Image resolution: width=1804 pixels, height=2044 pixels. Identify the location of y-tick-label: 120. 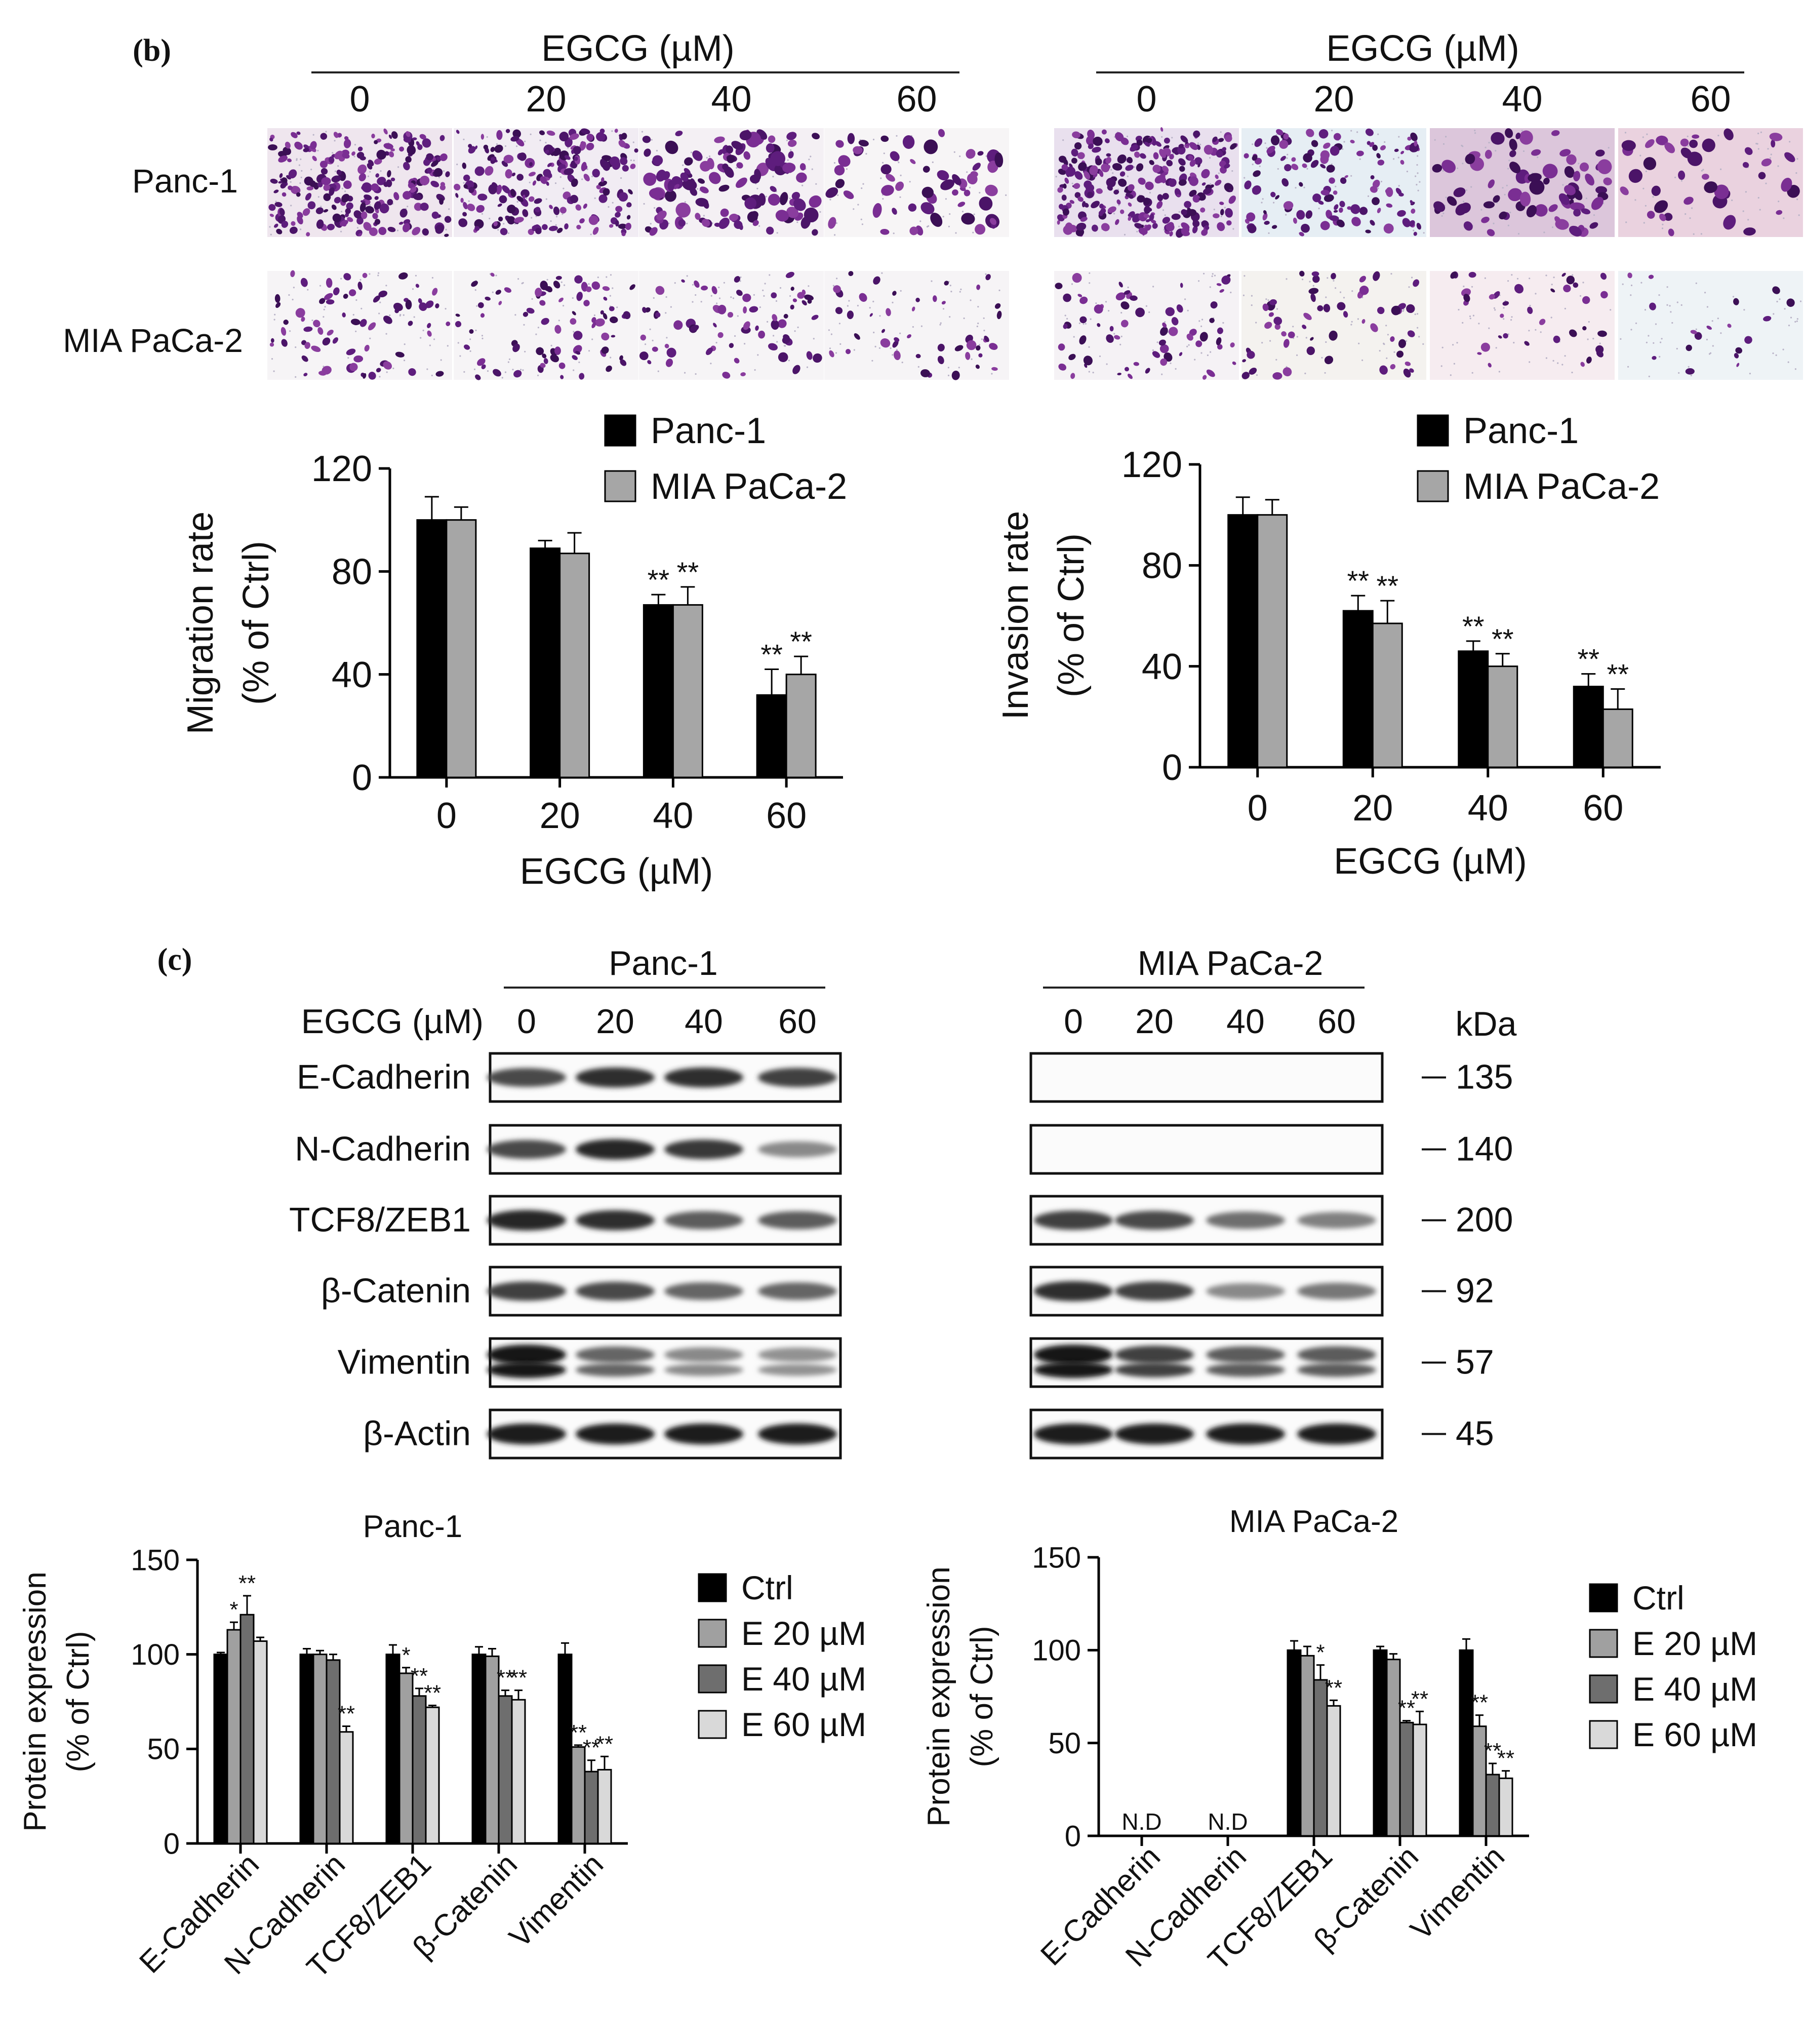
(342, 469).